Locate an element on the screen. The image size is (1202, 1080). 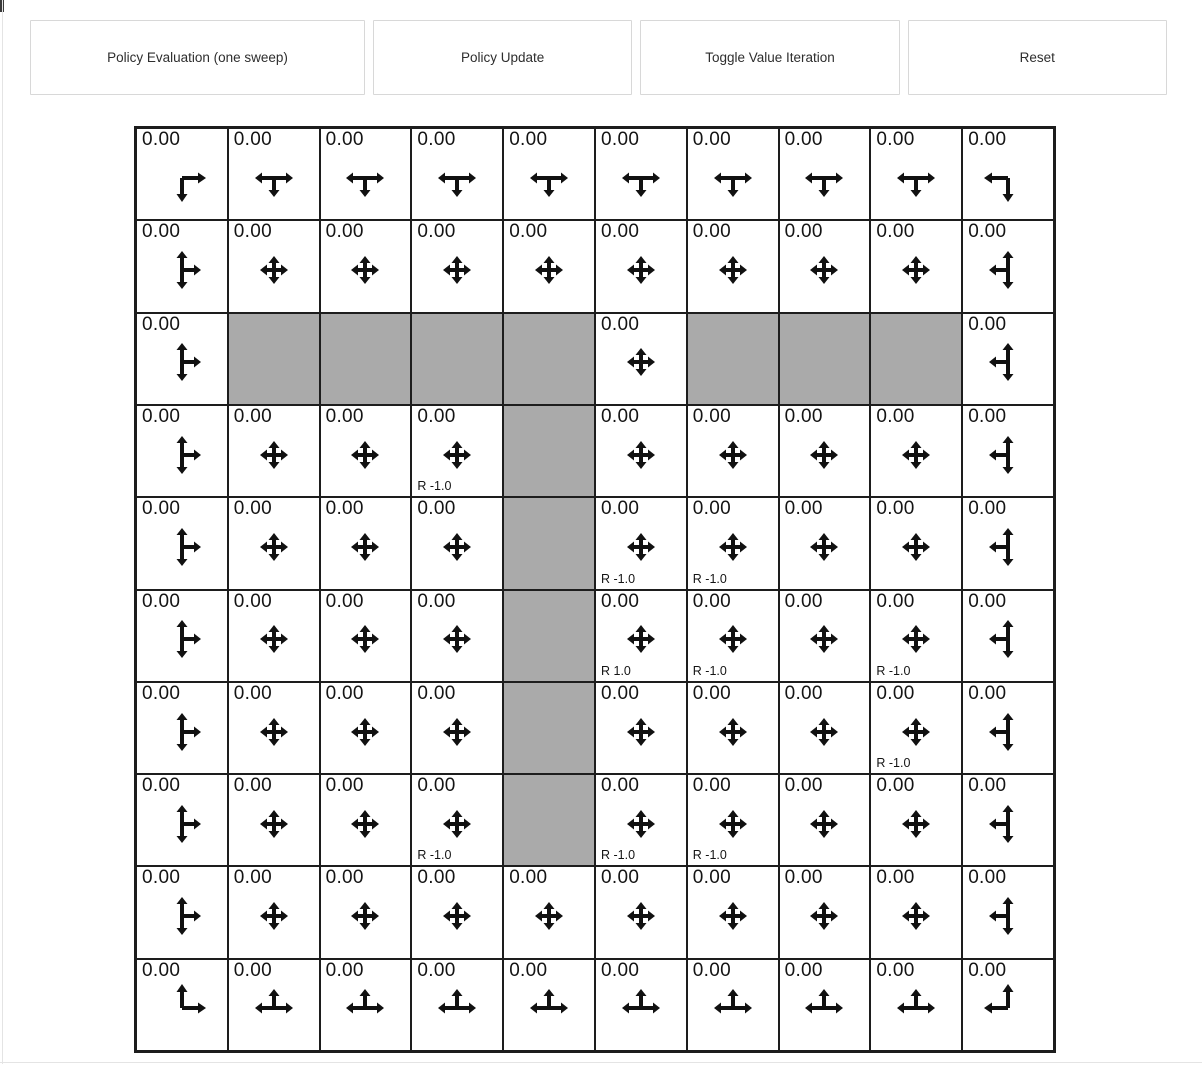
policy-evaluation-button: Policy Evaluation (one sweep) is located at coordinates (197, 57).